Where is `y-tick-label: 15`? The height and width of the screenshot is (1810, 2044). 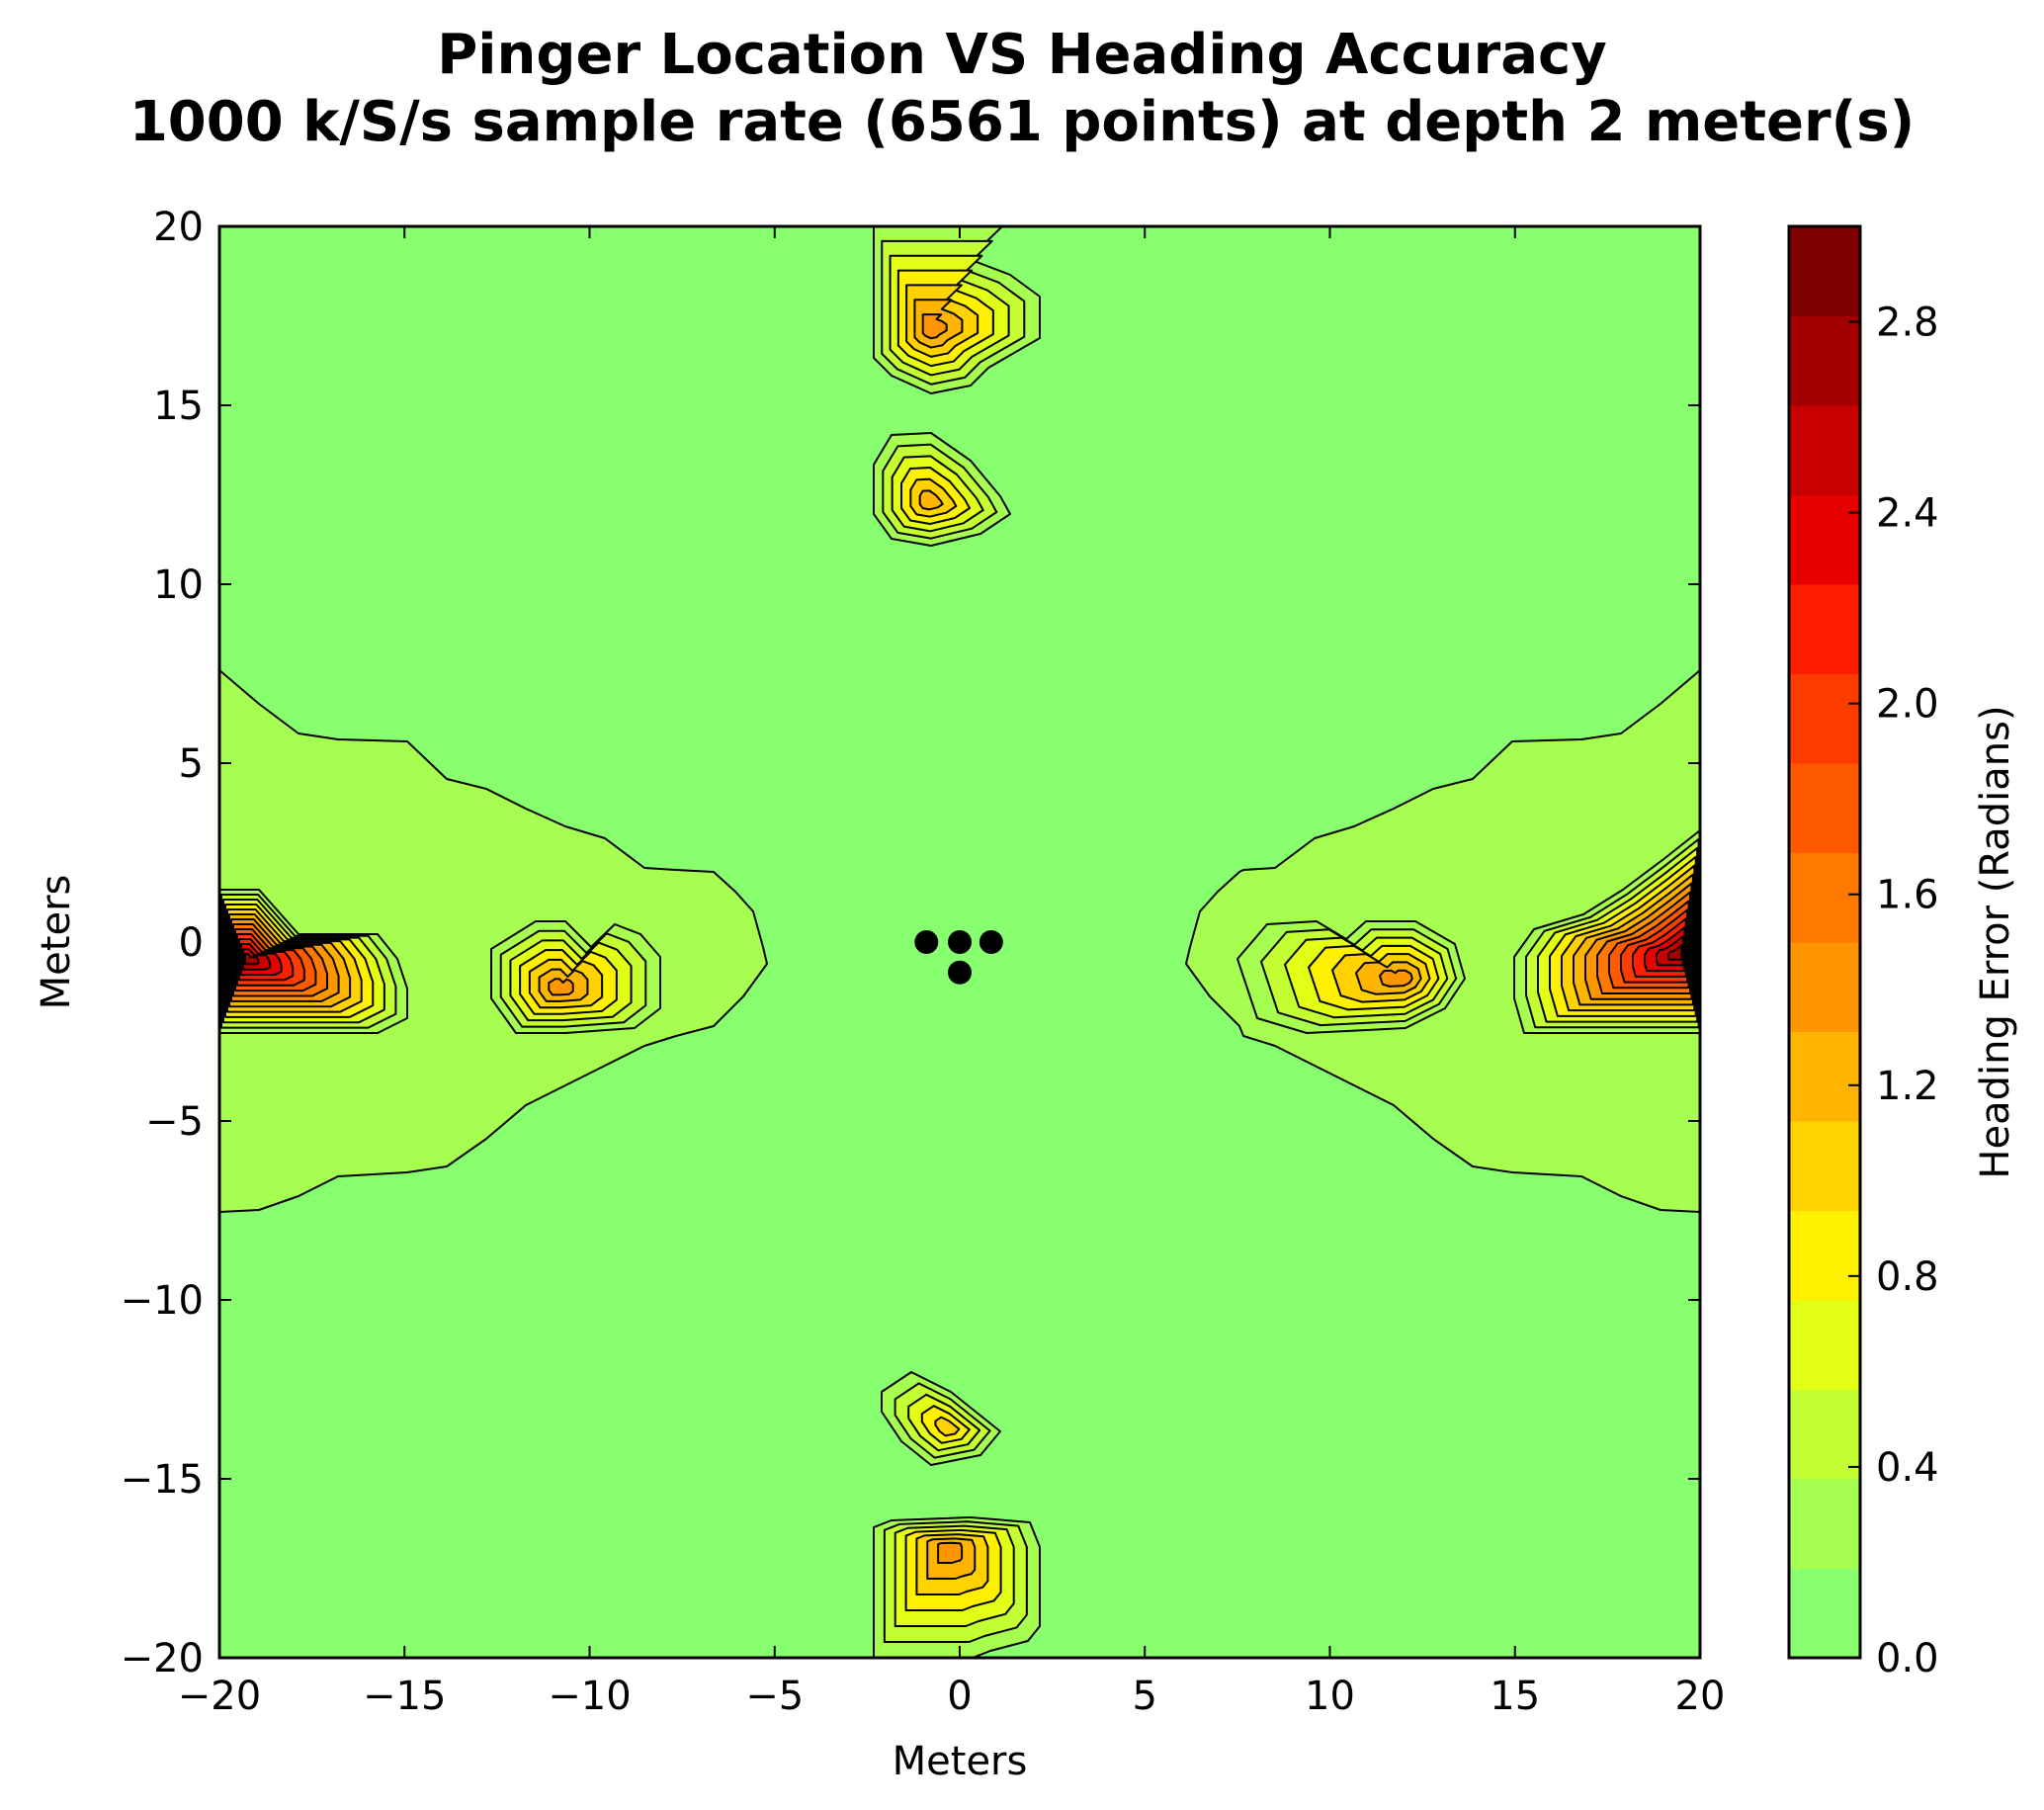
y-tick-label: 15 is located at coordinates (179, 406).